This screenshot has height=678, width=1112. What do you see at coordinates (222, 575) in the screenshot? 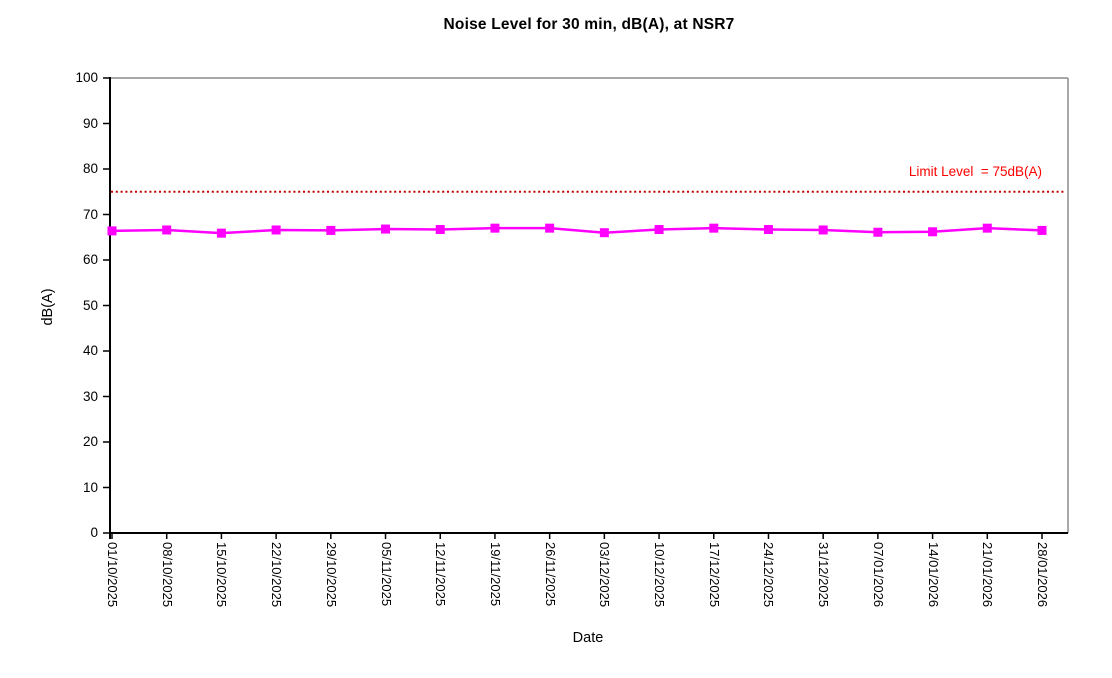
I see `x-tick-label: 15/10/2025` at bounding box center [222, 575].